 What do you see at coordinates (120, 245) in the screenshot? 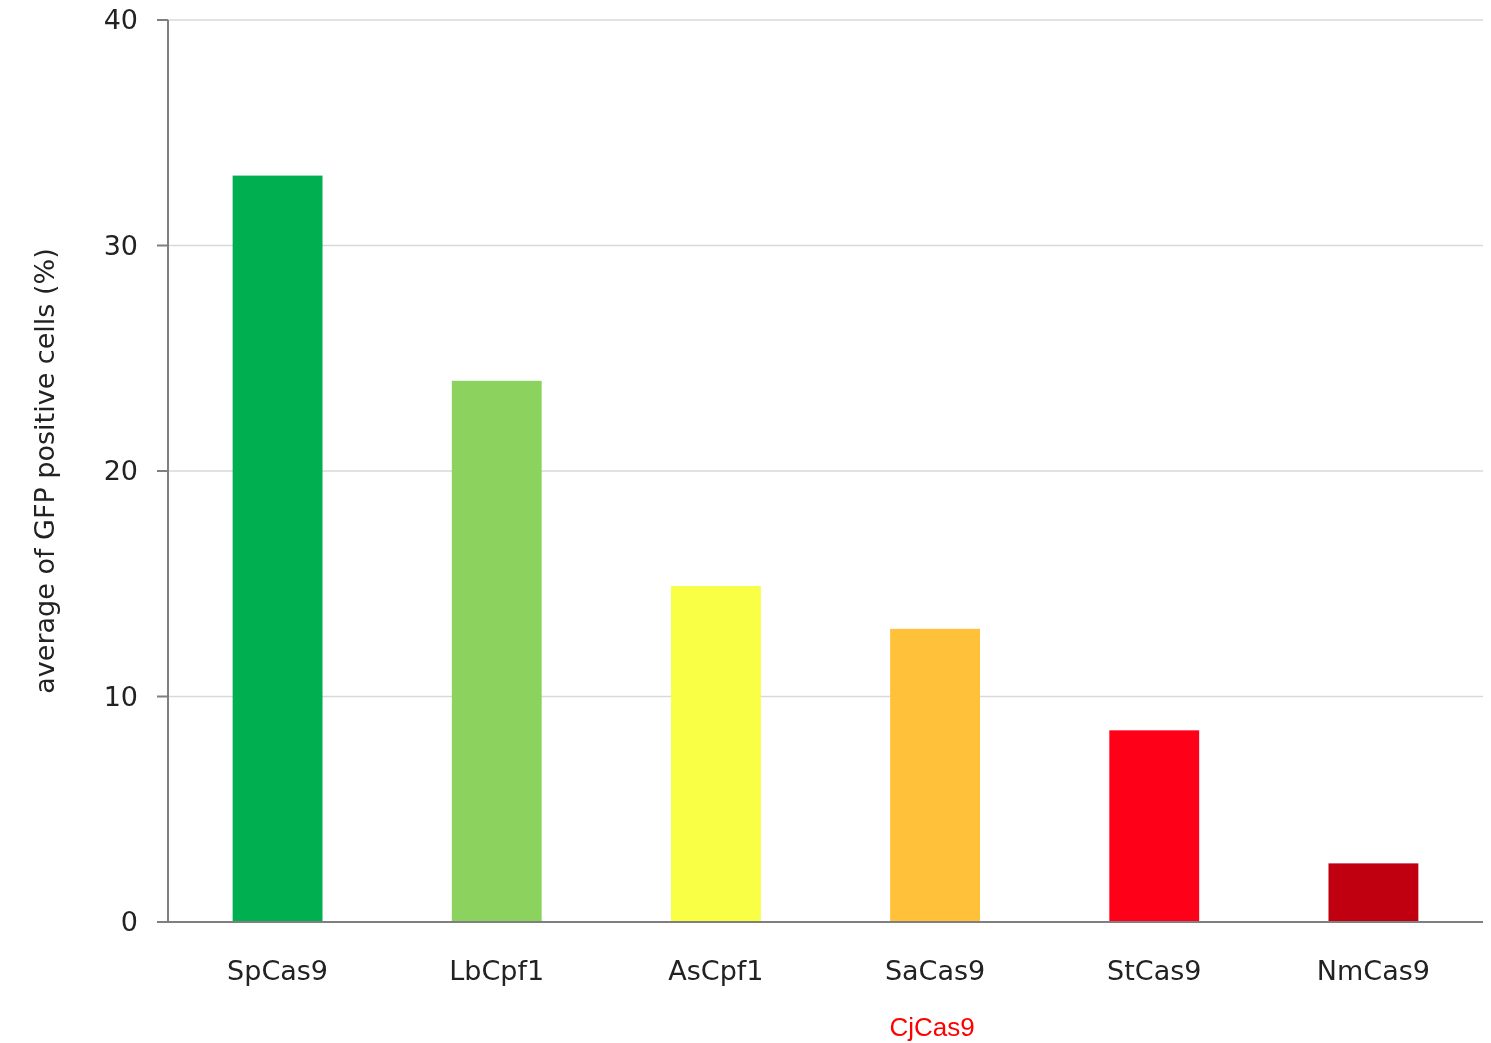
I see `y-tick-label: 30` at bounding box center [120, 245].